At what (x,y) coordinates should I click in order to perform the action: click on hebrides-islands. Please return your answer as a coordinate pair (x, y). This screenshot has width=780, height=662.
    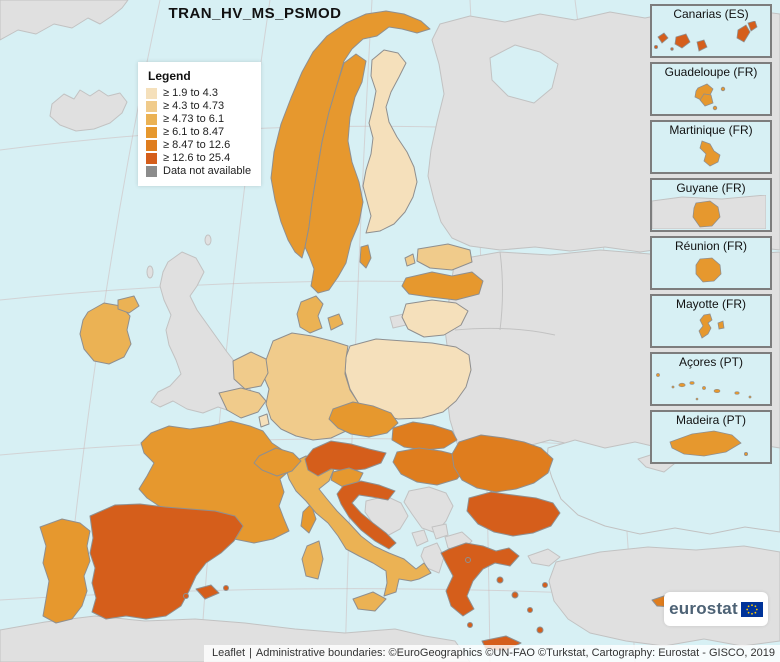
    Looking at the image, I should click on (150, 272).